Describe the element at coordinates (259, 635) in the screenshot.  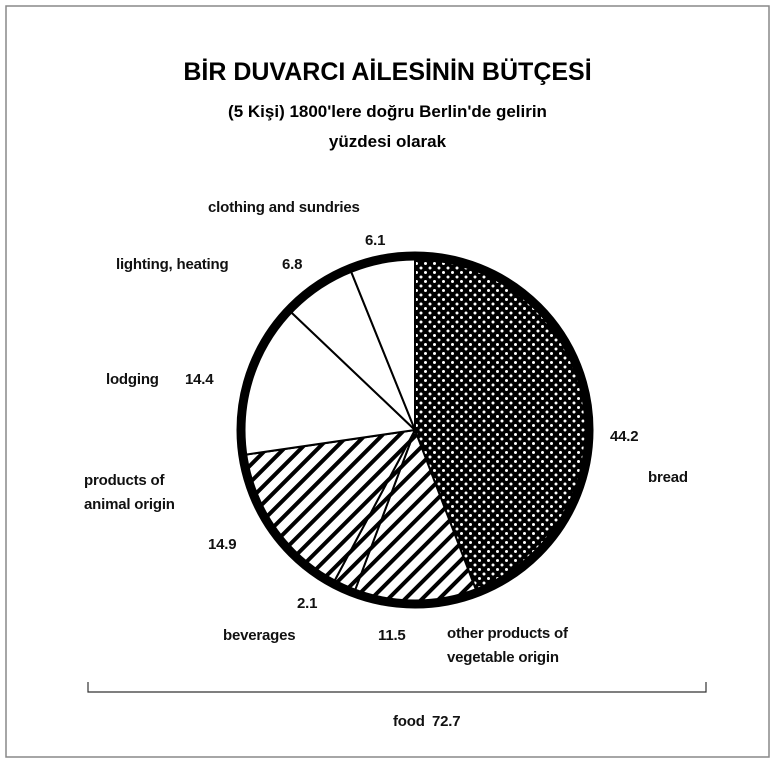
I see `category-label: beverages` at that location.